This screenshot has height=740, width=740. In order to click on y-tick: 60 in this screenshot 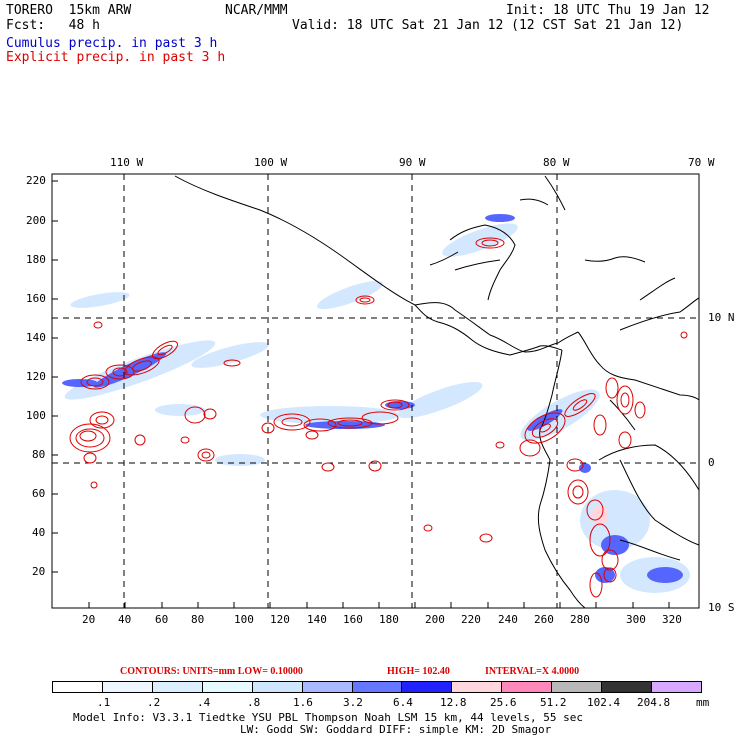, I will do `click(39, 493)`.